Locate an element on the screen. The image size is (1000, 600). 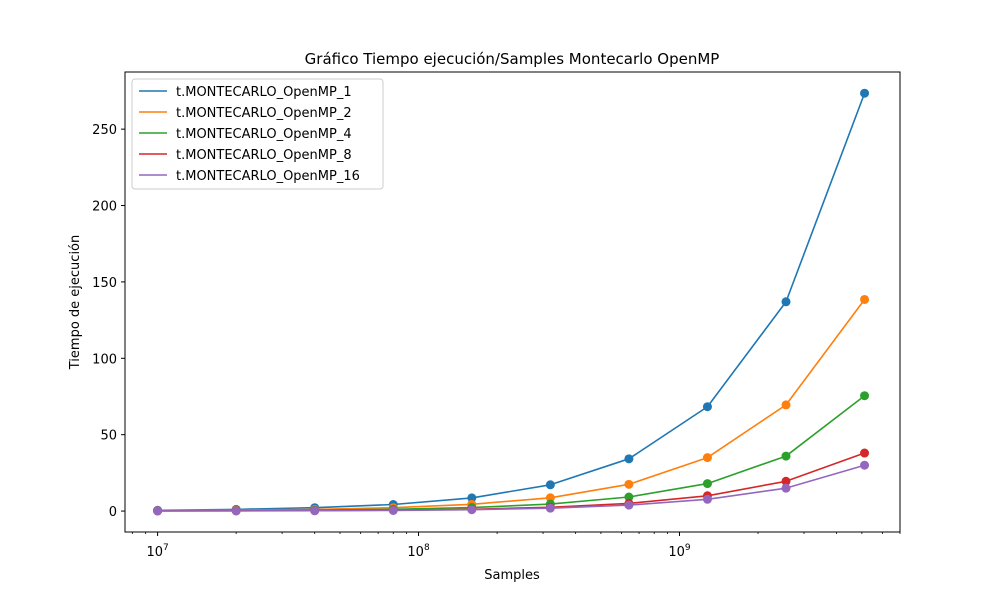
y-tick-label: 50 is located at coordinates (108, 436).